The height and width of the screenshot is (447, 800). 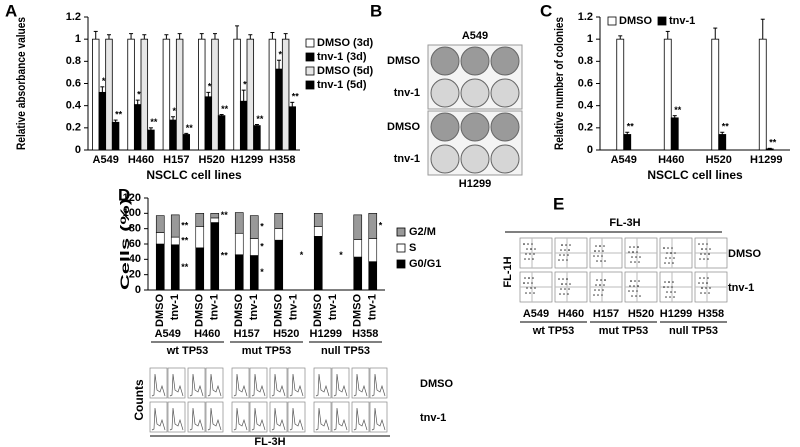 I want to click on tp53-group-label: null TP53, so click(x=345, y=351).